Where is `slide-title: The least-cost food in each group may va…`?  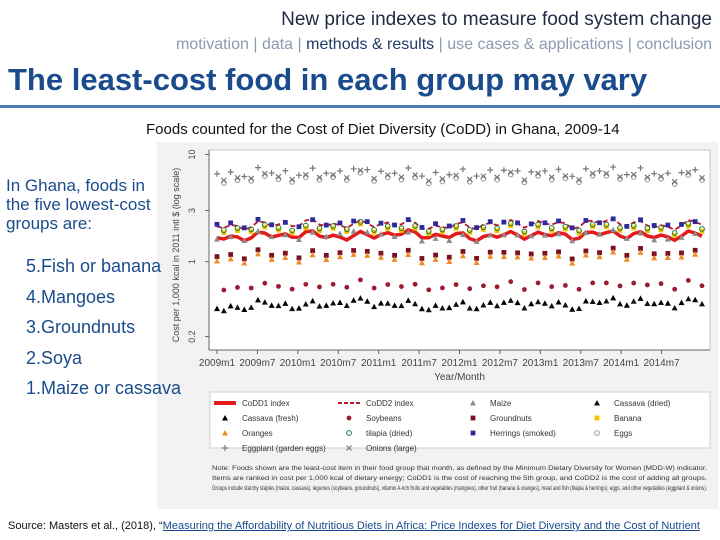
slide-title: The least-cost food in each group may va… is located at coordinates (328, 79).